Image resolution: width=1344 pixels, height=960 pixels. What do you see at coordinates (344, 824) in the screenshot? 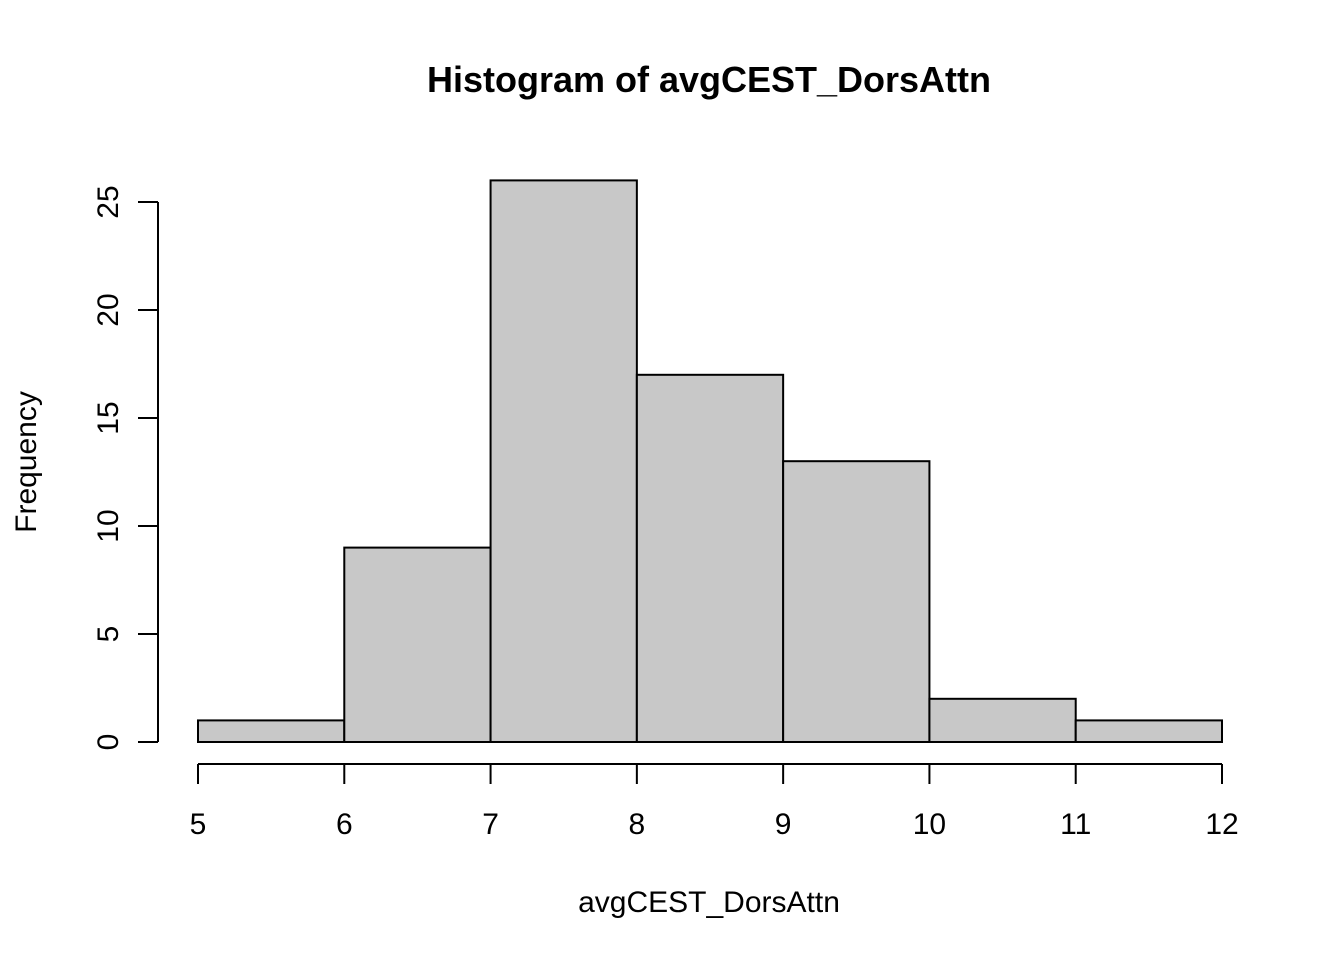
I see `x-tick-label-1: 6` at bounding box center [344, 824].